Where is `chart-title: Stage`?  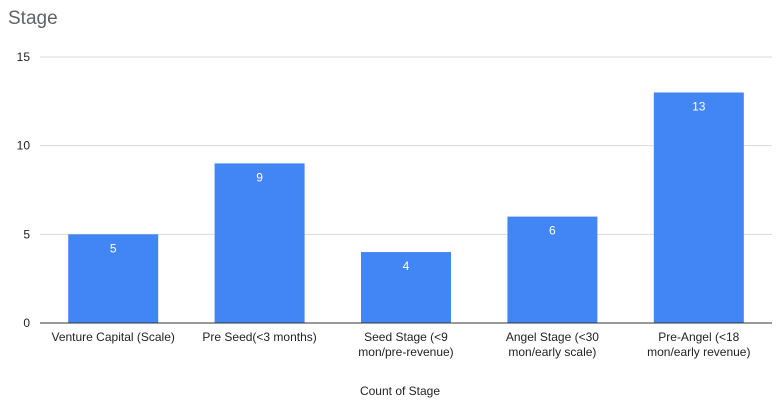 chart-title: Stage is located at coordinates (33, 18).